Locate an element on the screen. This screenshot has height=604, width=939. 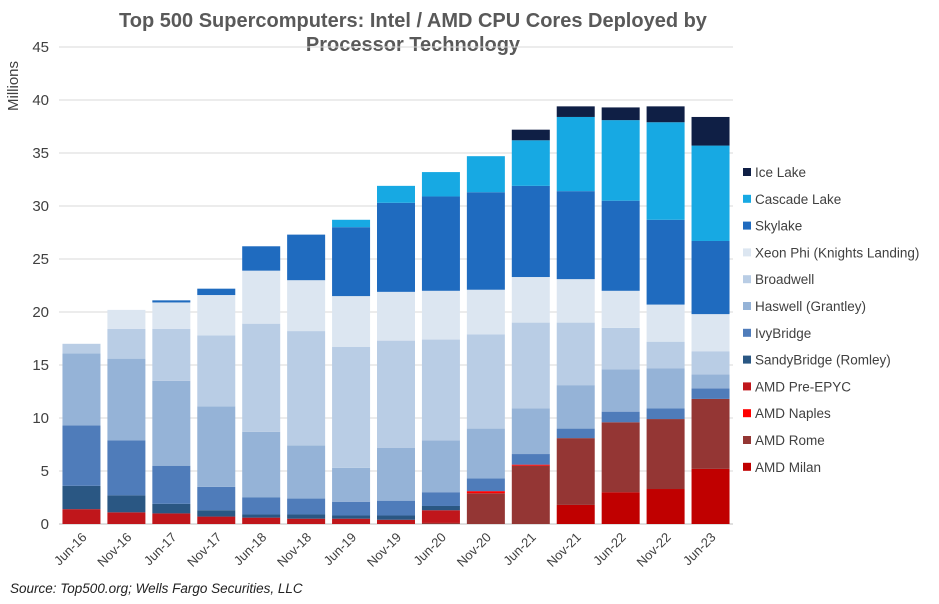
legend-label: Ice Lake is located at coordinates (780, 172).